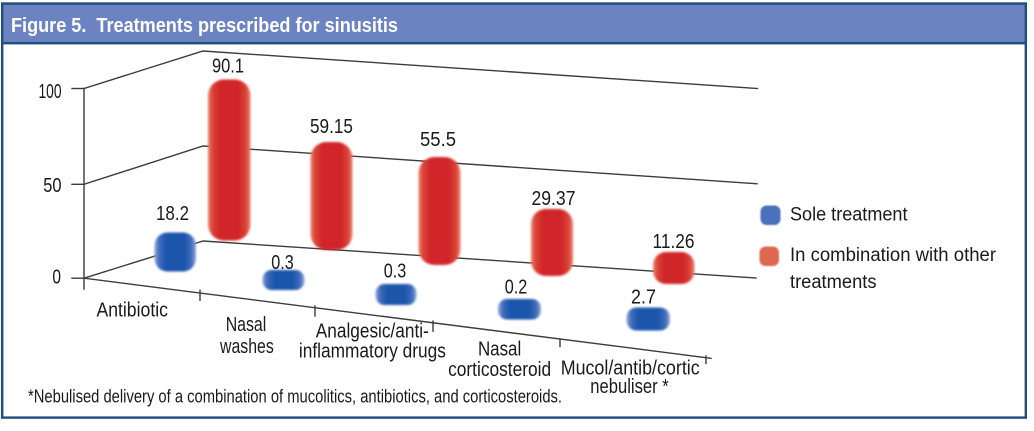  What do you see at coordinates (56, 278) in the screenshot?
I see `svg-text: 0` at bounding box center [56, 278].